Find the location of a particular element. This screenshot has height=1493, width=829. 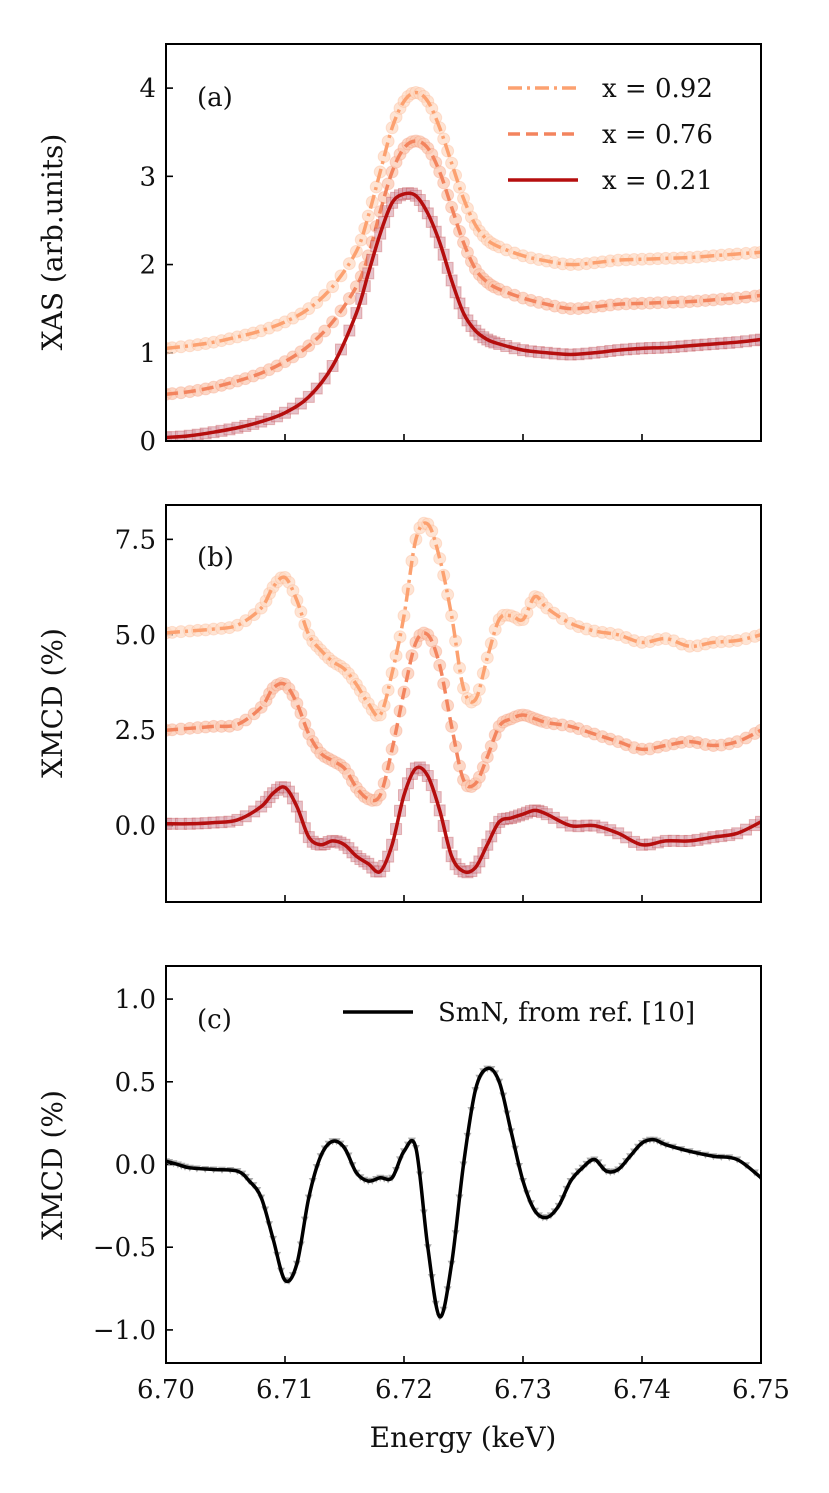

panel-b-label: (b) is located at coordinates (215, 558).